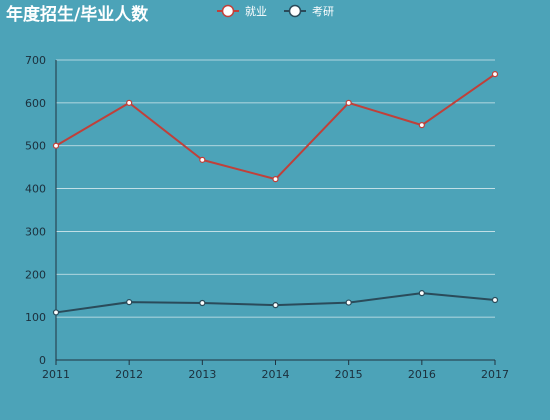  I want to click on x-tick-label: 2017, so click(495, 374).